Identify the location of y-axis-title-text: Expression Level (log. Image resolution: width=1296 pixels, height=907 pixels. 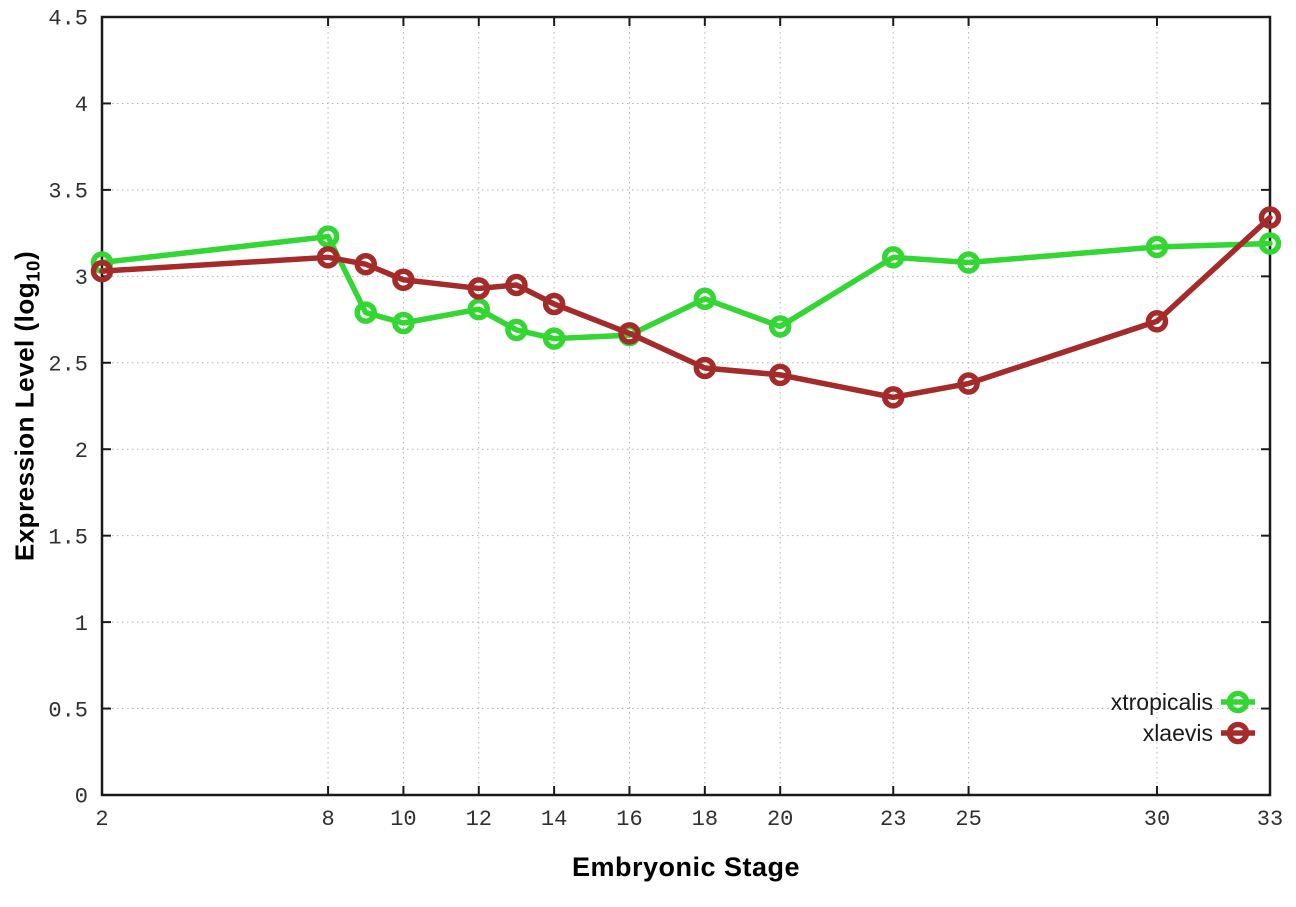
(24, 421).